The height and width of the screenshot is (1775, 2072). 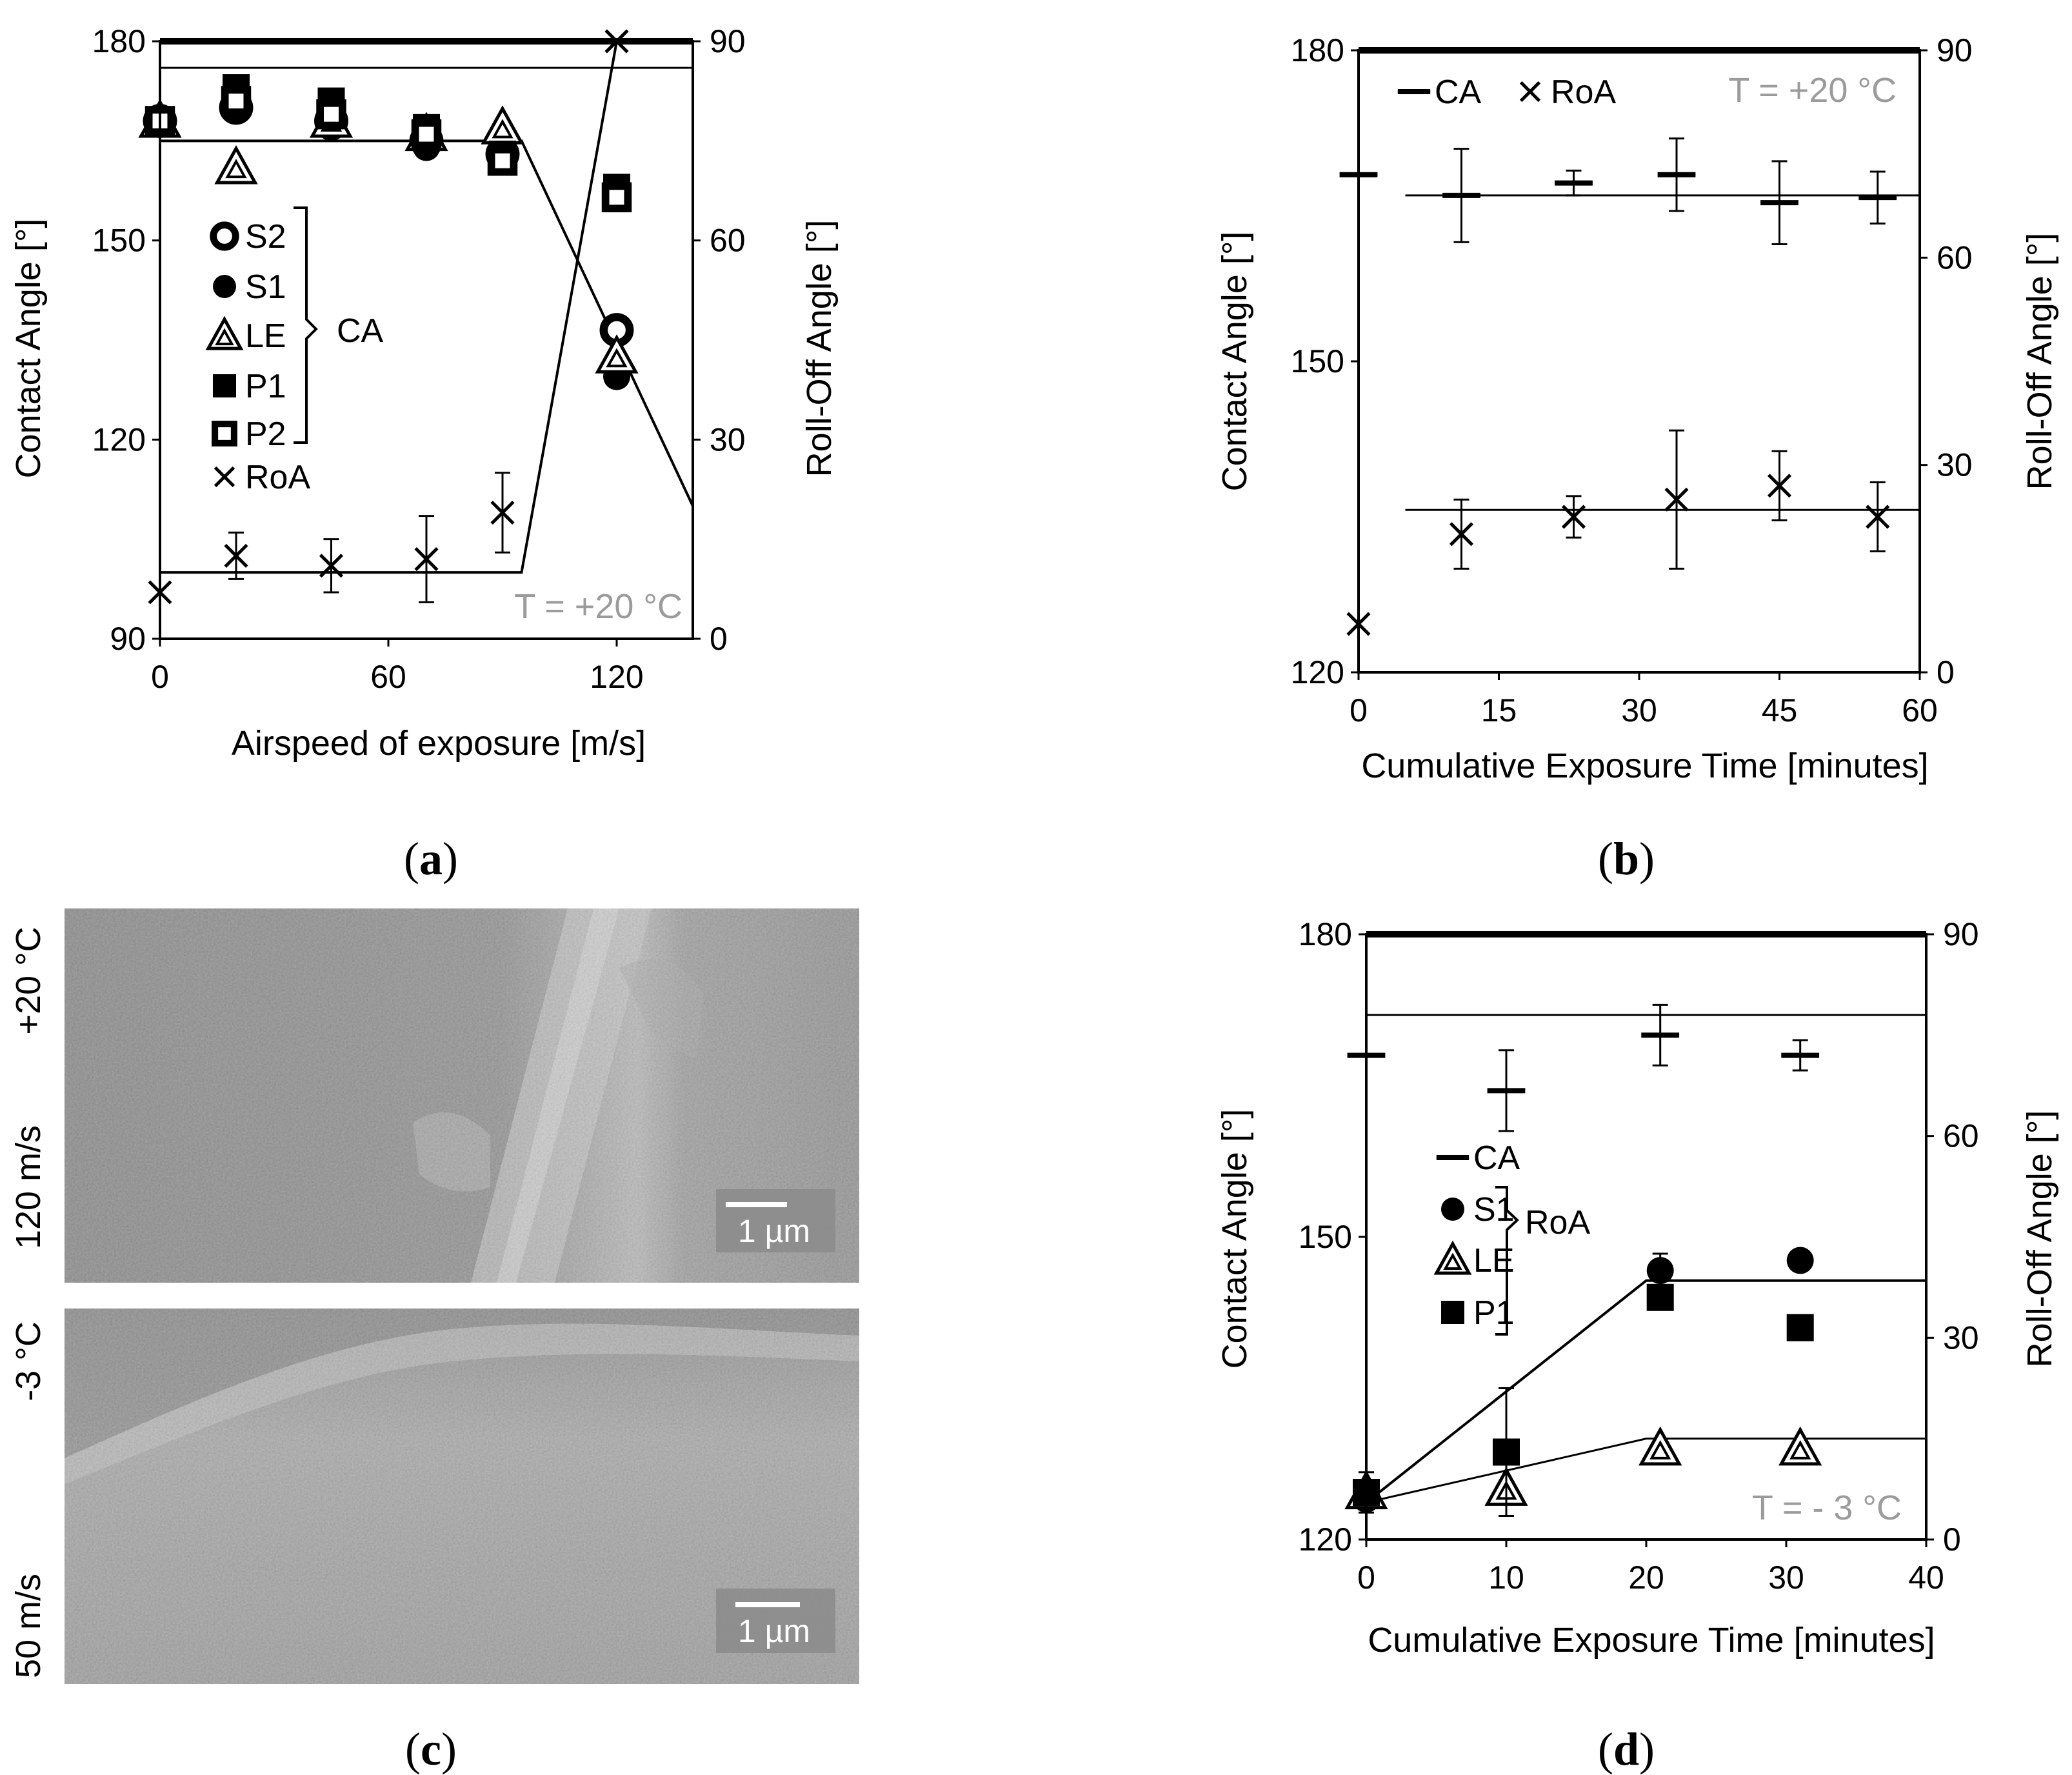 What do you see at coordinates (1452, 1261) in the screenshot?
I see `legend-marker-le-inner` at bounding box center [1452, 1261].